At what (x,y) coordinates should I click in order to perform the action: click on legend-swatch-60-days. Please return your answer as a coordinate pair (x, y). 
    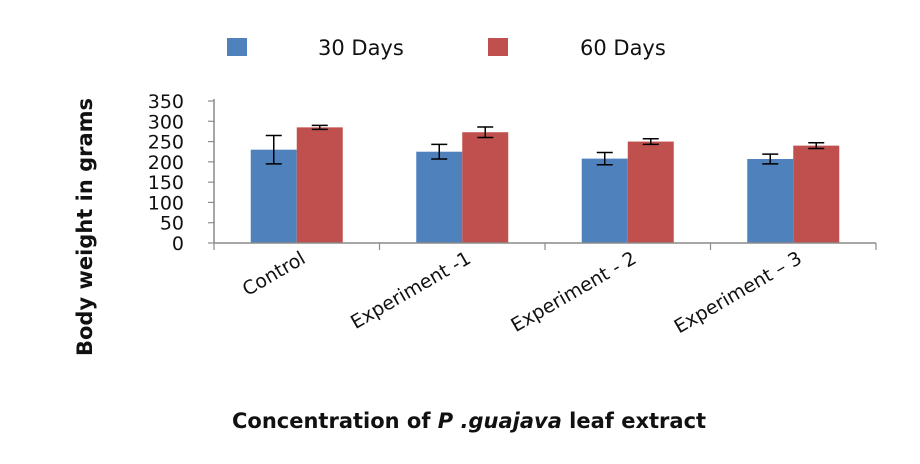
    Looking at the image, I should click on (498, 47).